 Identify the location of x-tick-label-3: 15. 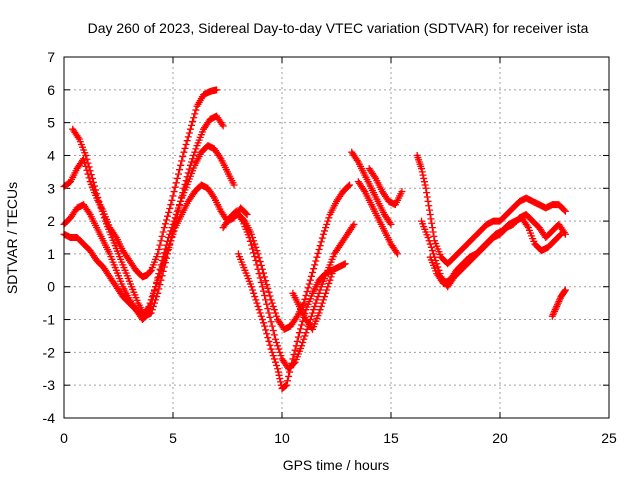
(391, 438).